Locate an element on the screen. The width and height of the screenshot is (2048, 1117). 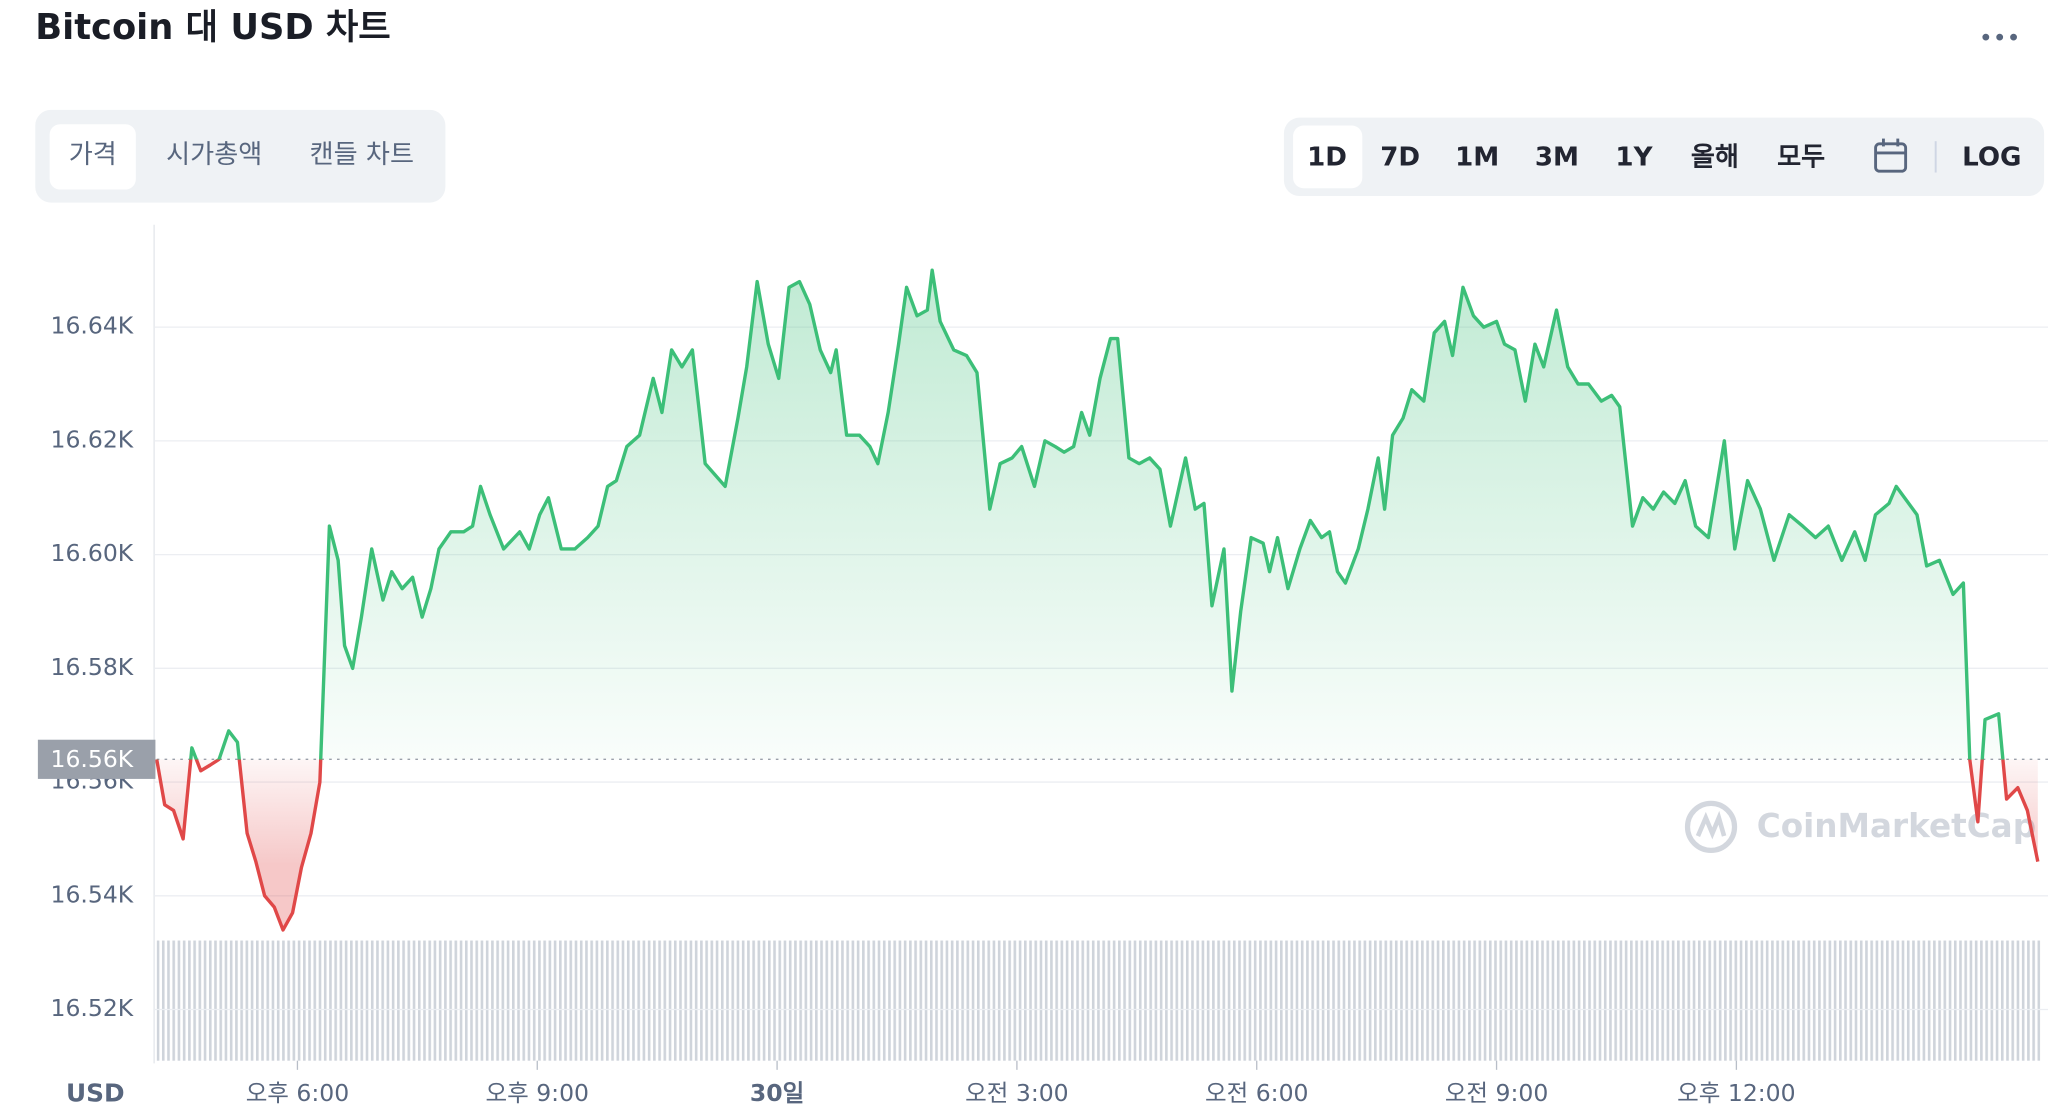
baseline-tag is located at coordinates (96, 759).